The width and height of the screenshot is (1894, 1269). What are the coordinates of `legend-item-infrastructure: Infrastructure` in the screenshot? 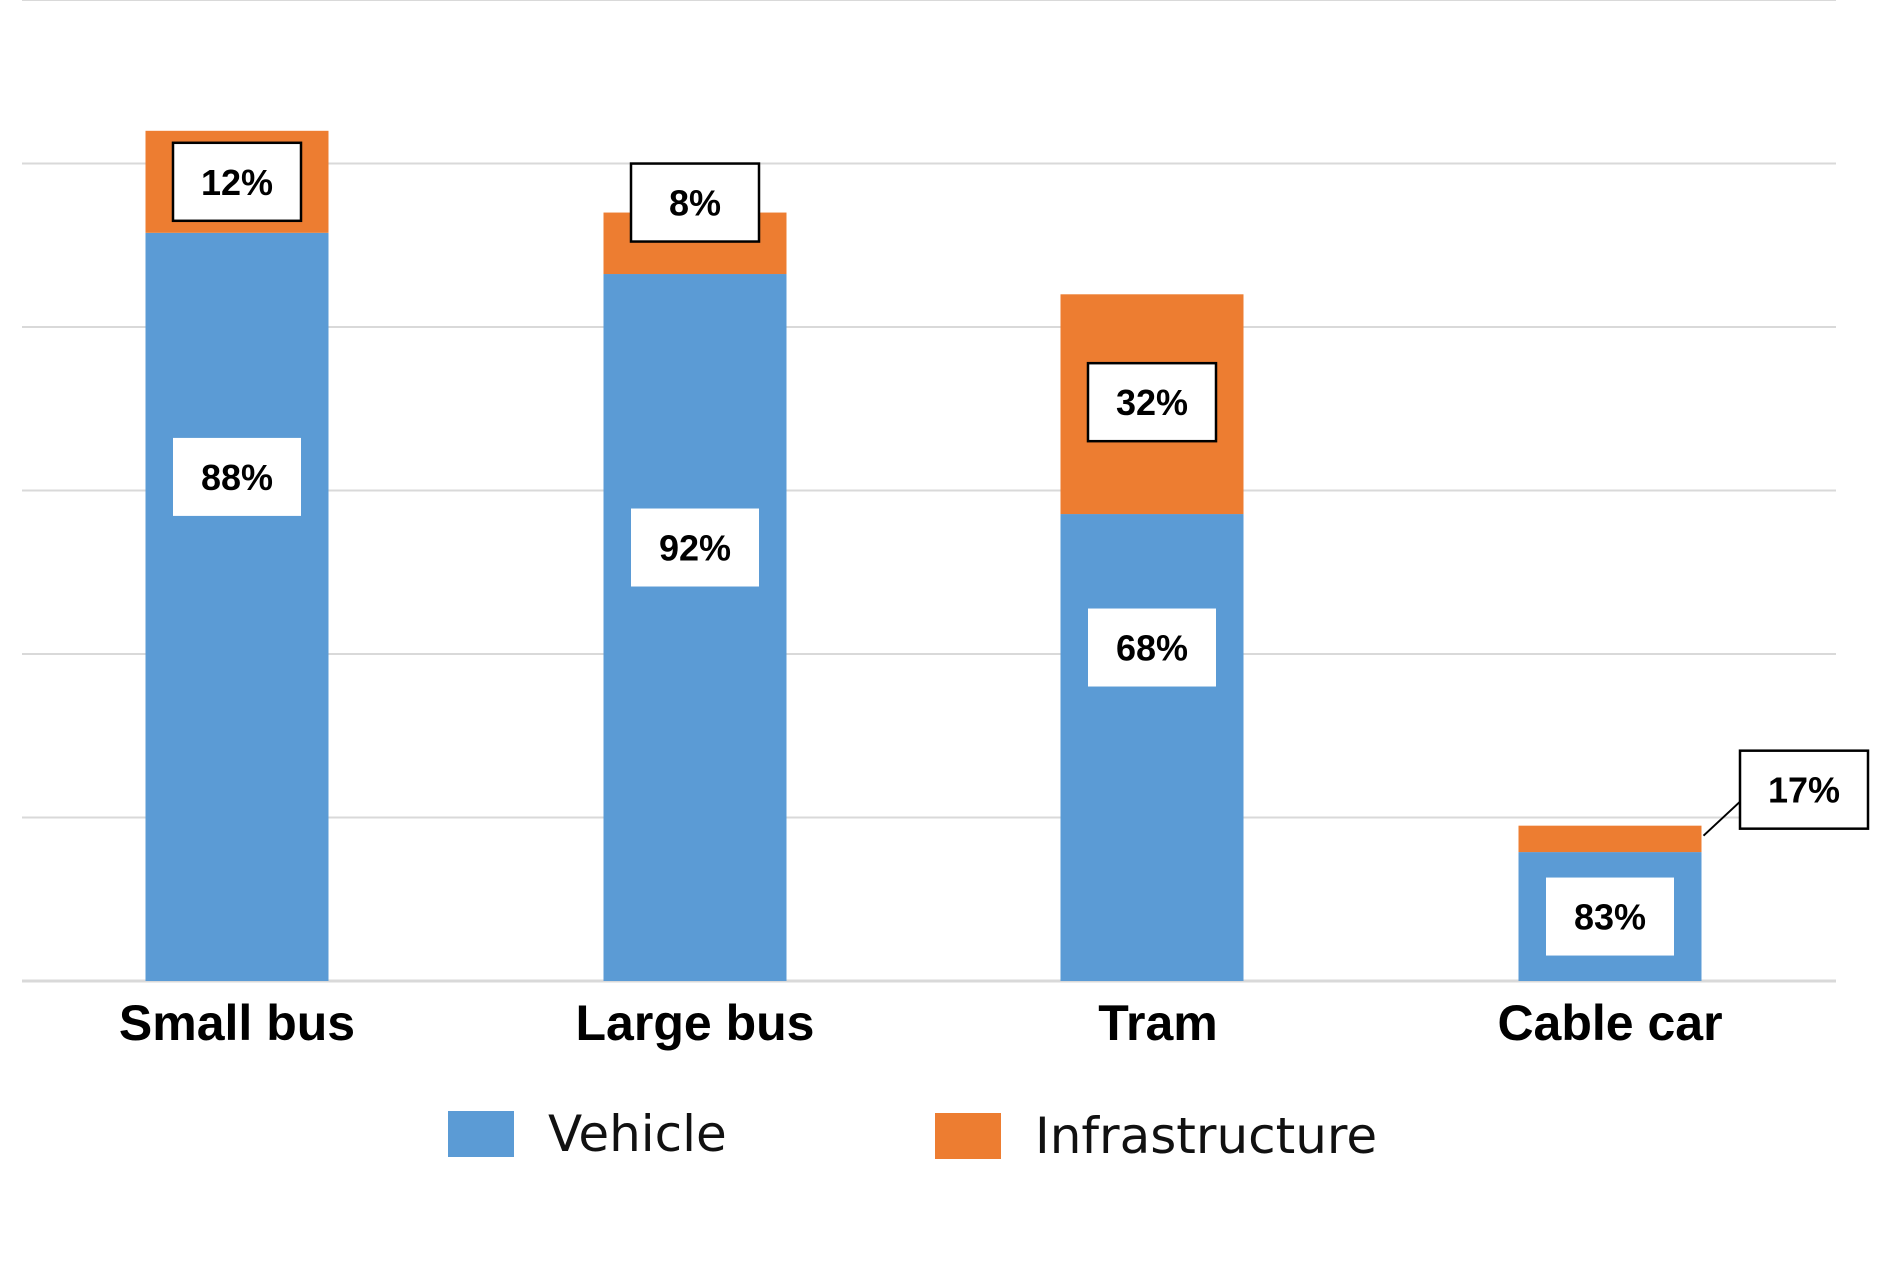 It's located at (1156, 1136).